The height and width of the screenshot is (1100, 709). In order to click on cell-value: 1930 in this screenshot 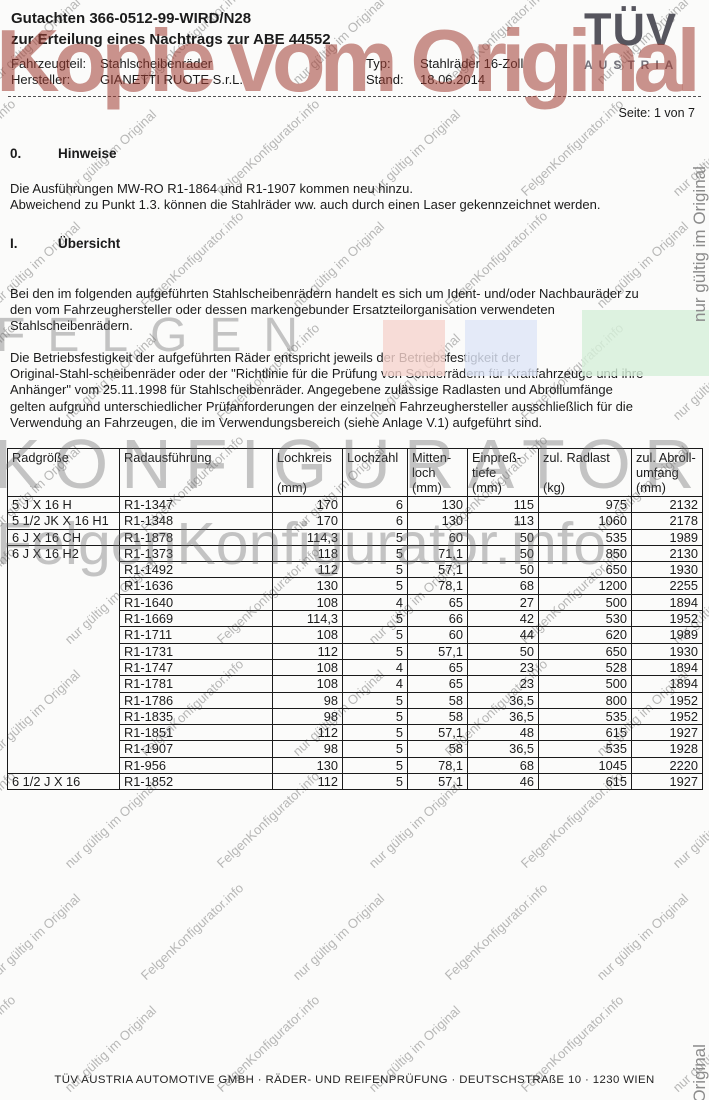, I will do `click(667, 570)`.